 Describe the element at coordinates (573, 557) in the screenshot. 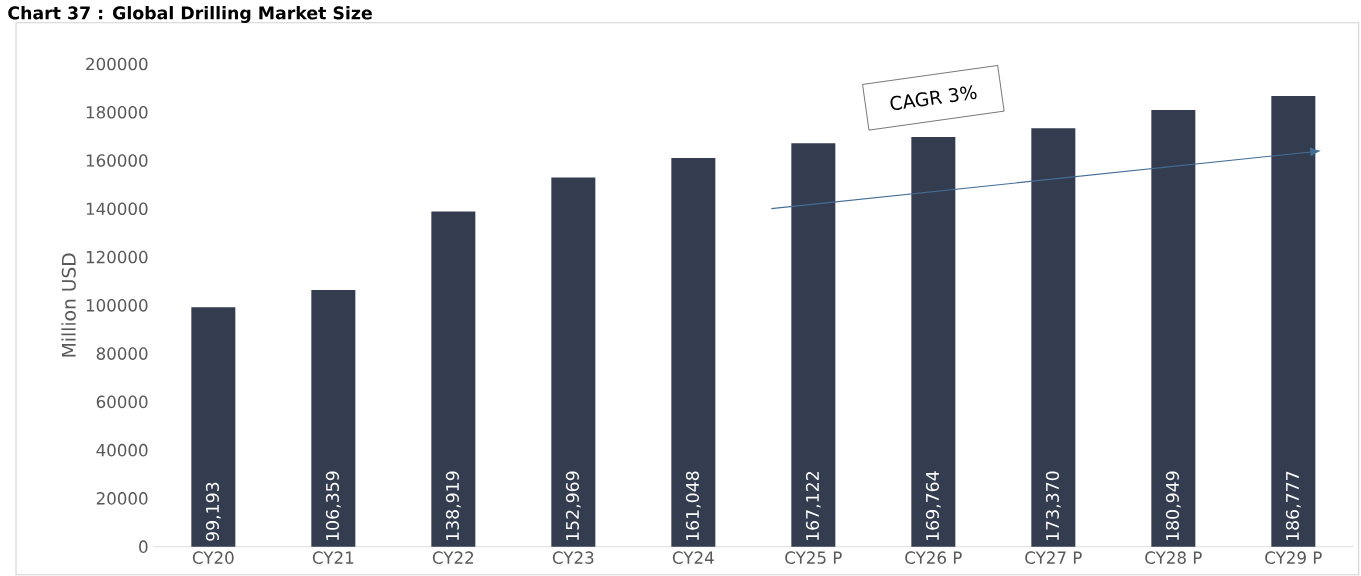

I see `x-tick-label: CY23` at that location.